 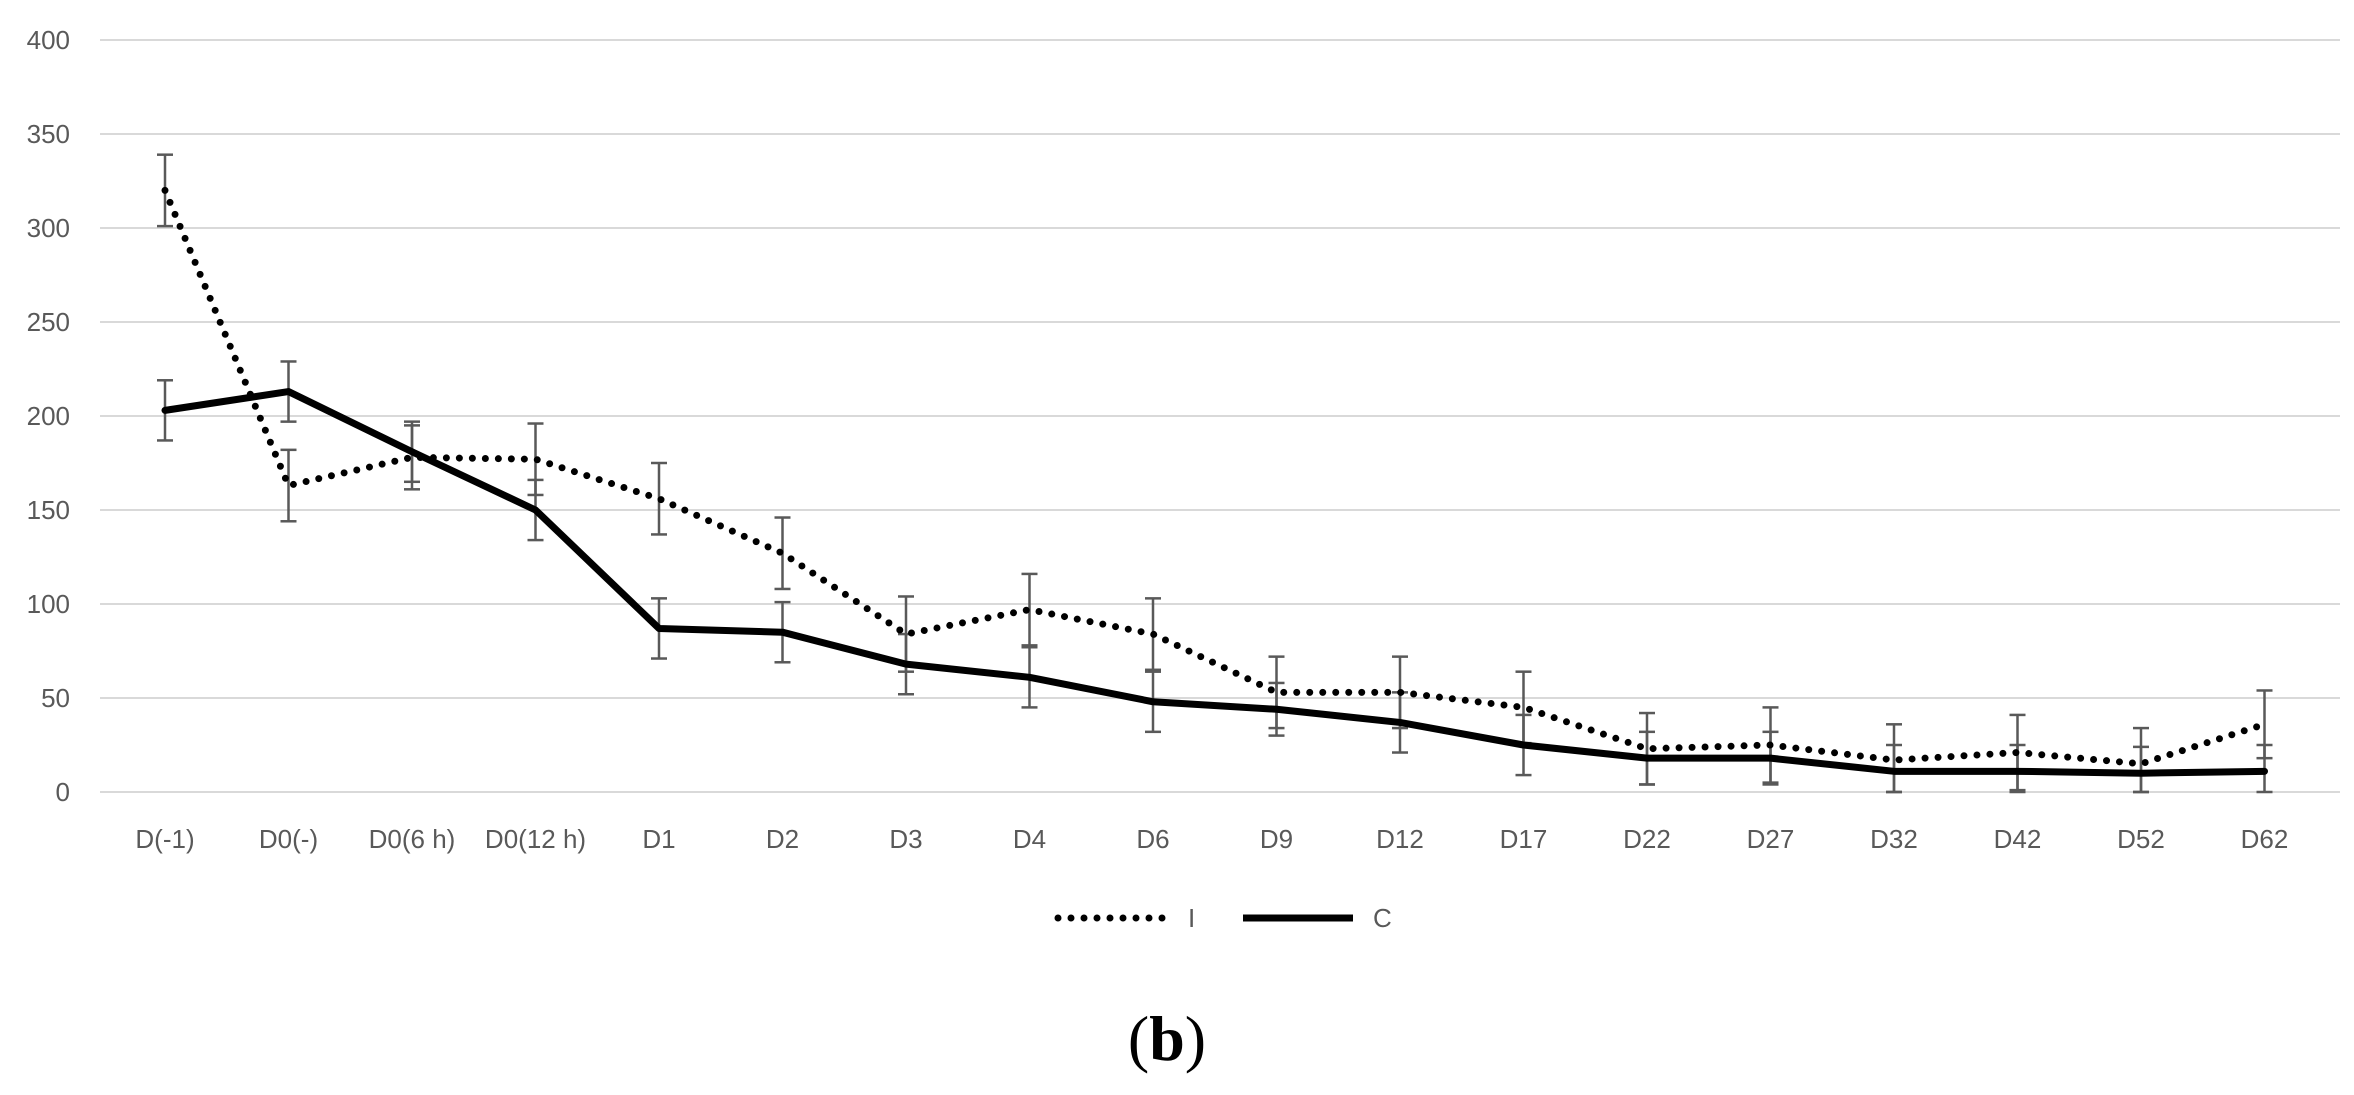 What do you see at coordinates (1771, 839) in the screenshot?
I see `x-tick-label: D27` at bounding box center [1771, 839].